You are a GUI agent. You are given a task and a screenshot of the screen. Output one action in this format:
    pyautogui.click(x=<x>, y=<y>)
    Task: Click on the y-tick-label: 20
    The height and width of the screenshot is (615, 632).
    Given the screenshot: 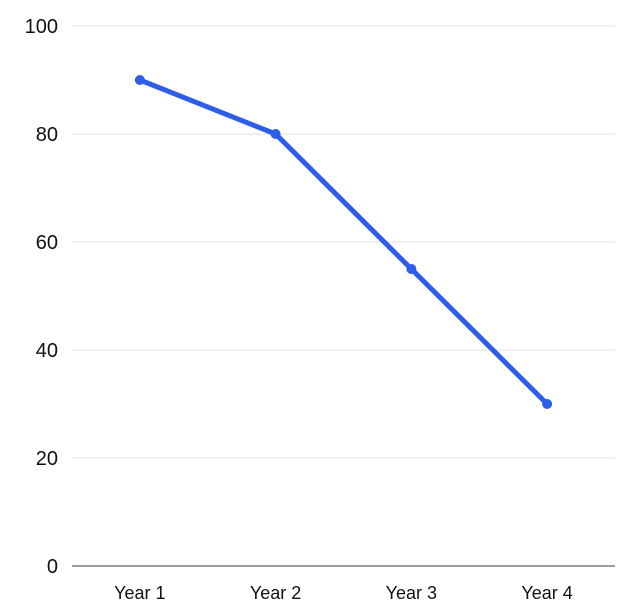 What is the action you would take?
    pyautogui.click(x=47, y=459)
    